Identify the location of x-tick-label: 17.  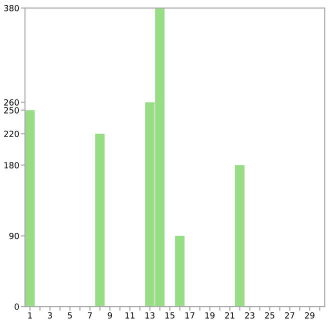
(189, 315).